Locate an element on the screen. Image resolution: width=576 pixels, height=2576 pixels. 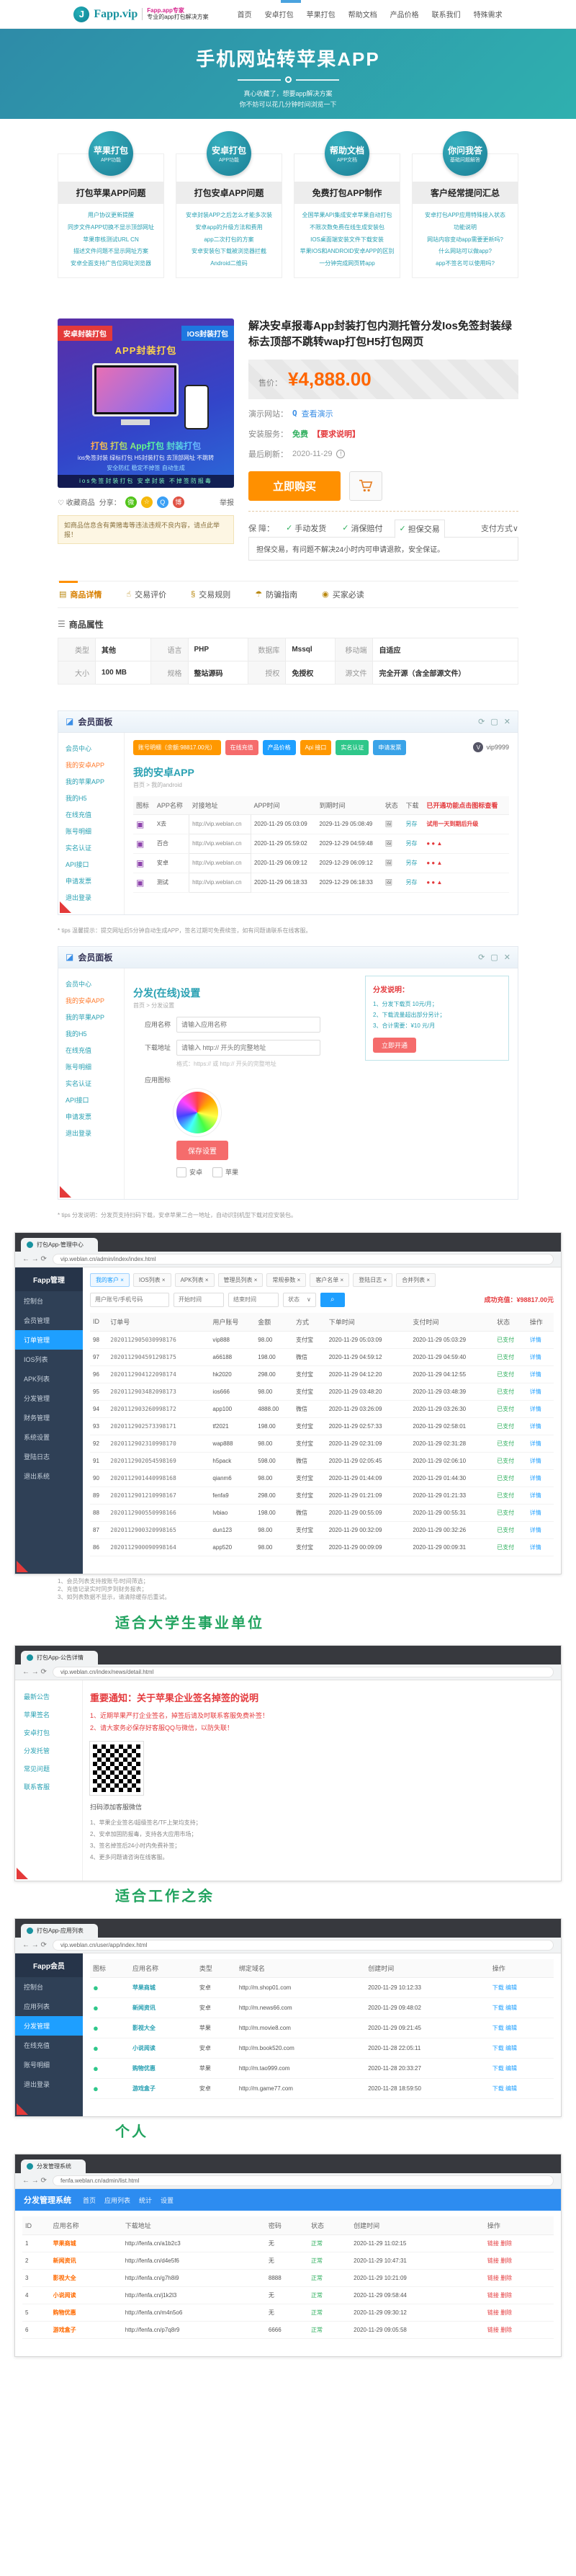
sidebar-item: 联系客服 is located at coordinates (37, 1787).